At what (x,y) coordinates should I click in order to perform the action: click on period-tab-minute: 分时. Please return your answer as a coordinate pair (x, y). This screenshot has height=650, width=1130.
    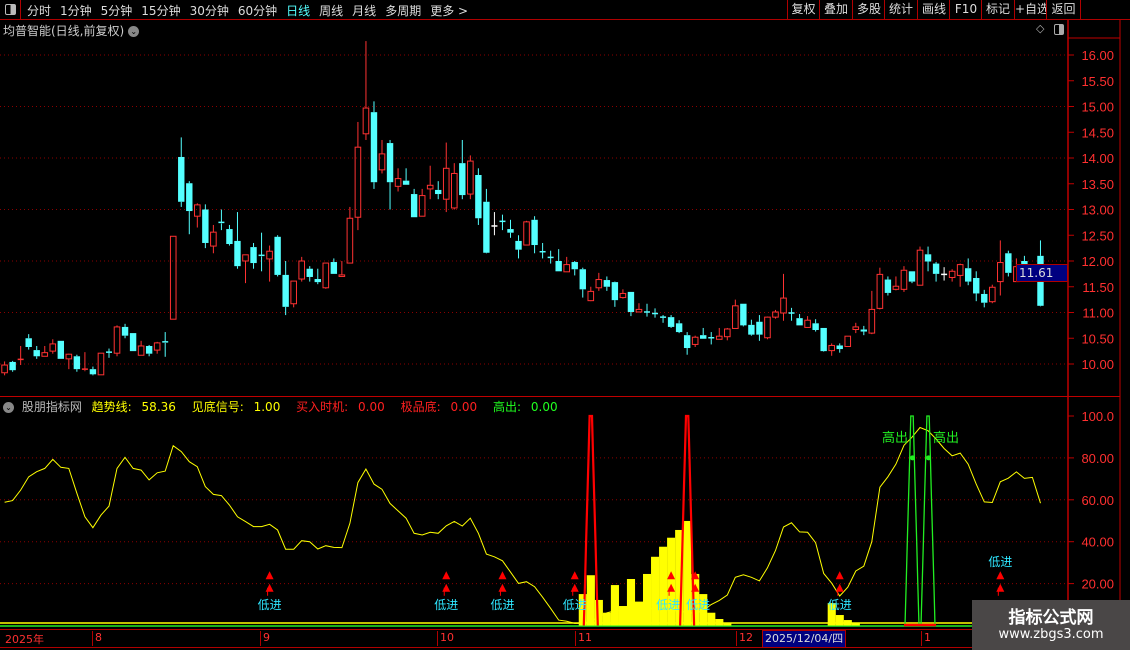
    Looking at the image, I should click on (39, 11).